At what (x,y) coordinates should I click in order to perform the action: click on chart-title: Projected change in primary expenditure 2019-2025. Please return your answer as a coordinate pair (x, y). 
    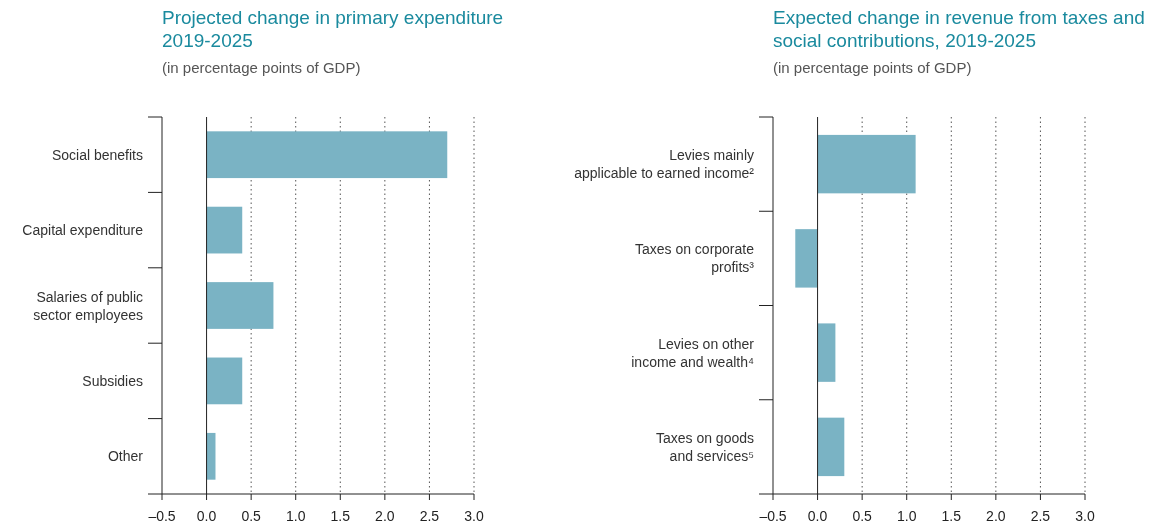
    Looking at the image, I should click on (333, 29).